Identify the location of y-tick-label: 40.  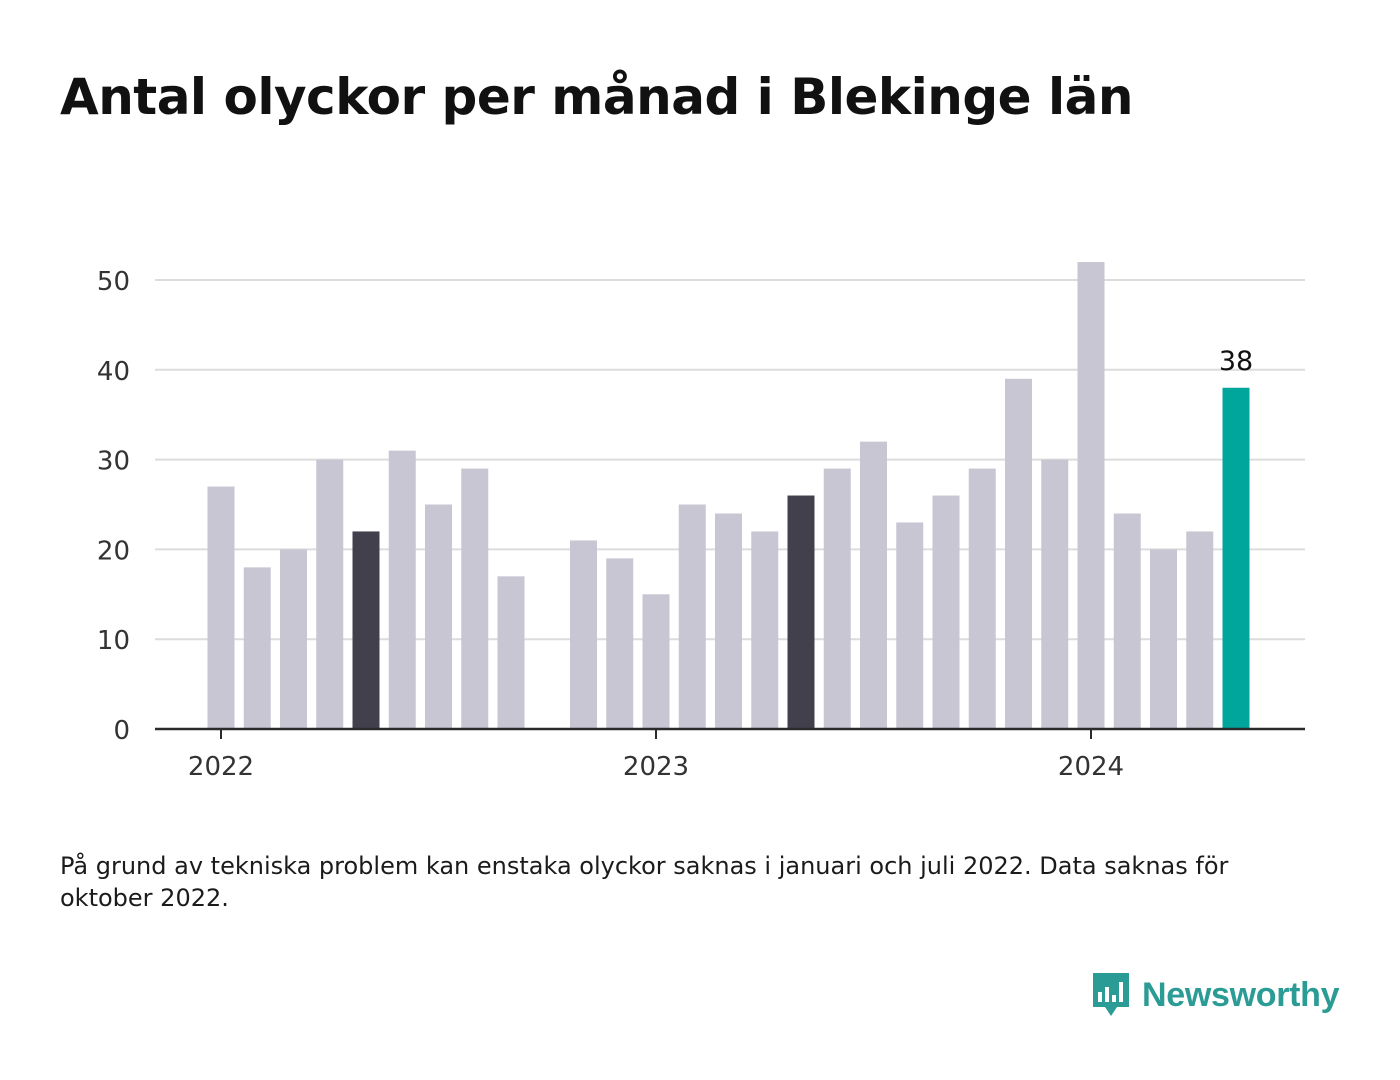
(113, 372).